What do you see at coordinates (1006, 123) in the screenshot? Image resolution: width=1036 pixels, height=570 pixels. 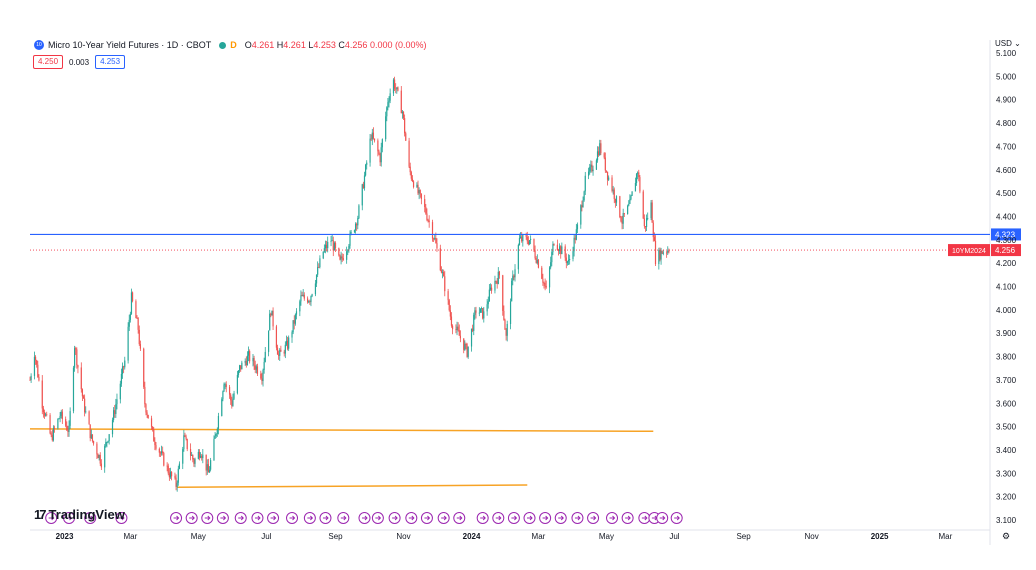 I see `y-tick-label: 4.800` at bounding box center [1006, 123].